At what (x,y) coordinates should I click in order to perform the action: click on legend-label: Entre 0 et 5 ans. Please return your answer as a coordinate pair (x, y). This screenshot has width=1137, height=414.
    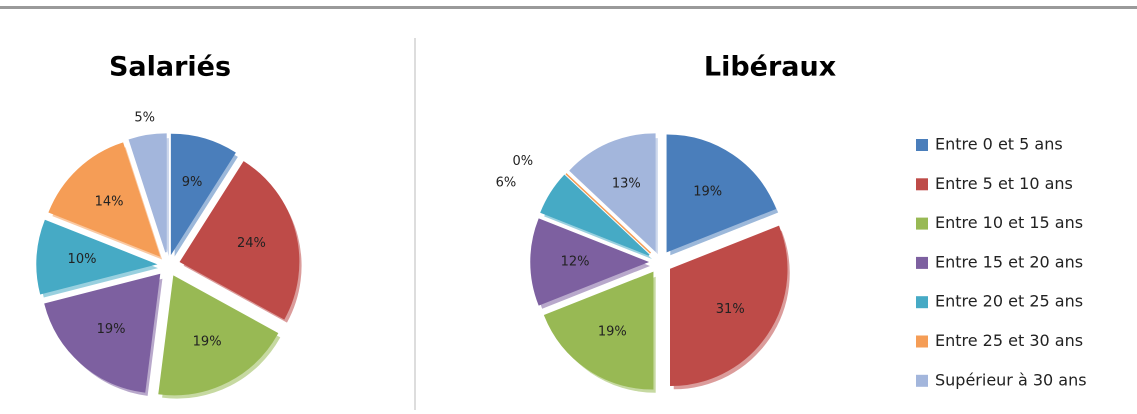
    Looking at the image, I should click on (999, 144).